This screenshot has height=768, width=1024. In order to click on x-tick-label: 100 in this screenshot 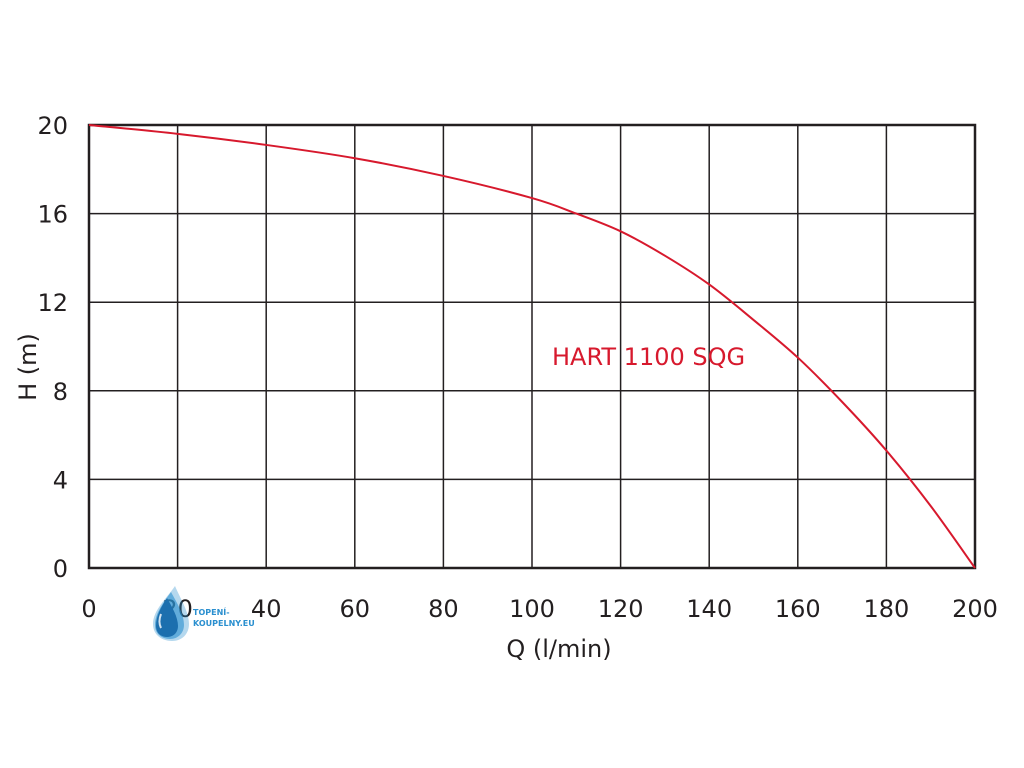, I will do `click(532, 609)`.